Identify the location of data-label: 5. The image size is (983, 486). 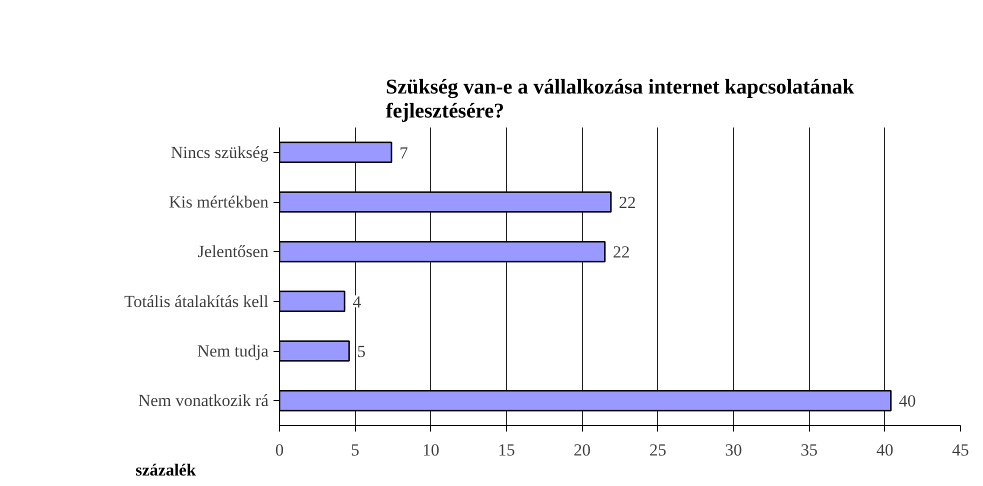
(361, 351).